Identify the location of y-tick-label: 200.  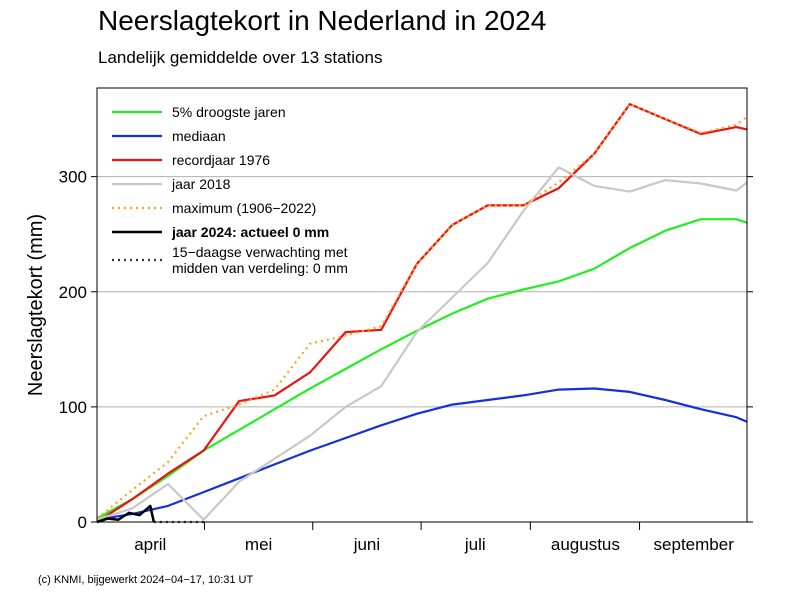
(73, 292).